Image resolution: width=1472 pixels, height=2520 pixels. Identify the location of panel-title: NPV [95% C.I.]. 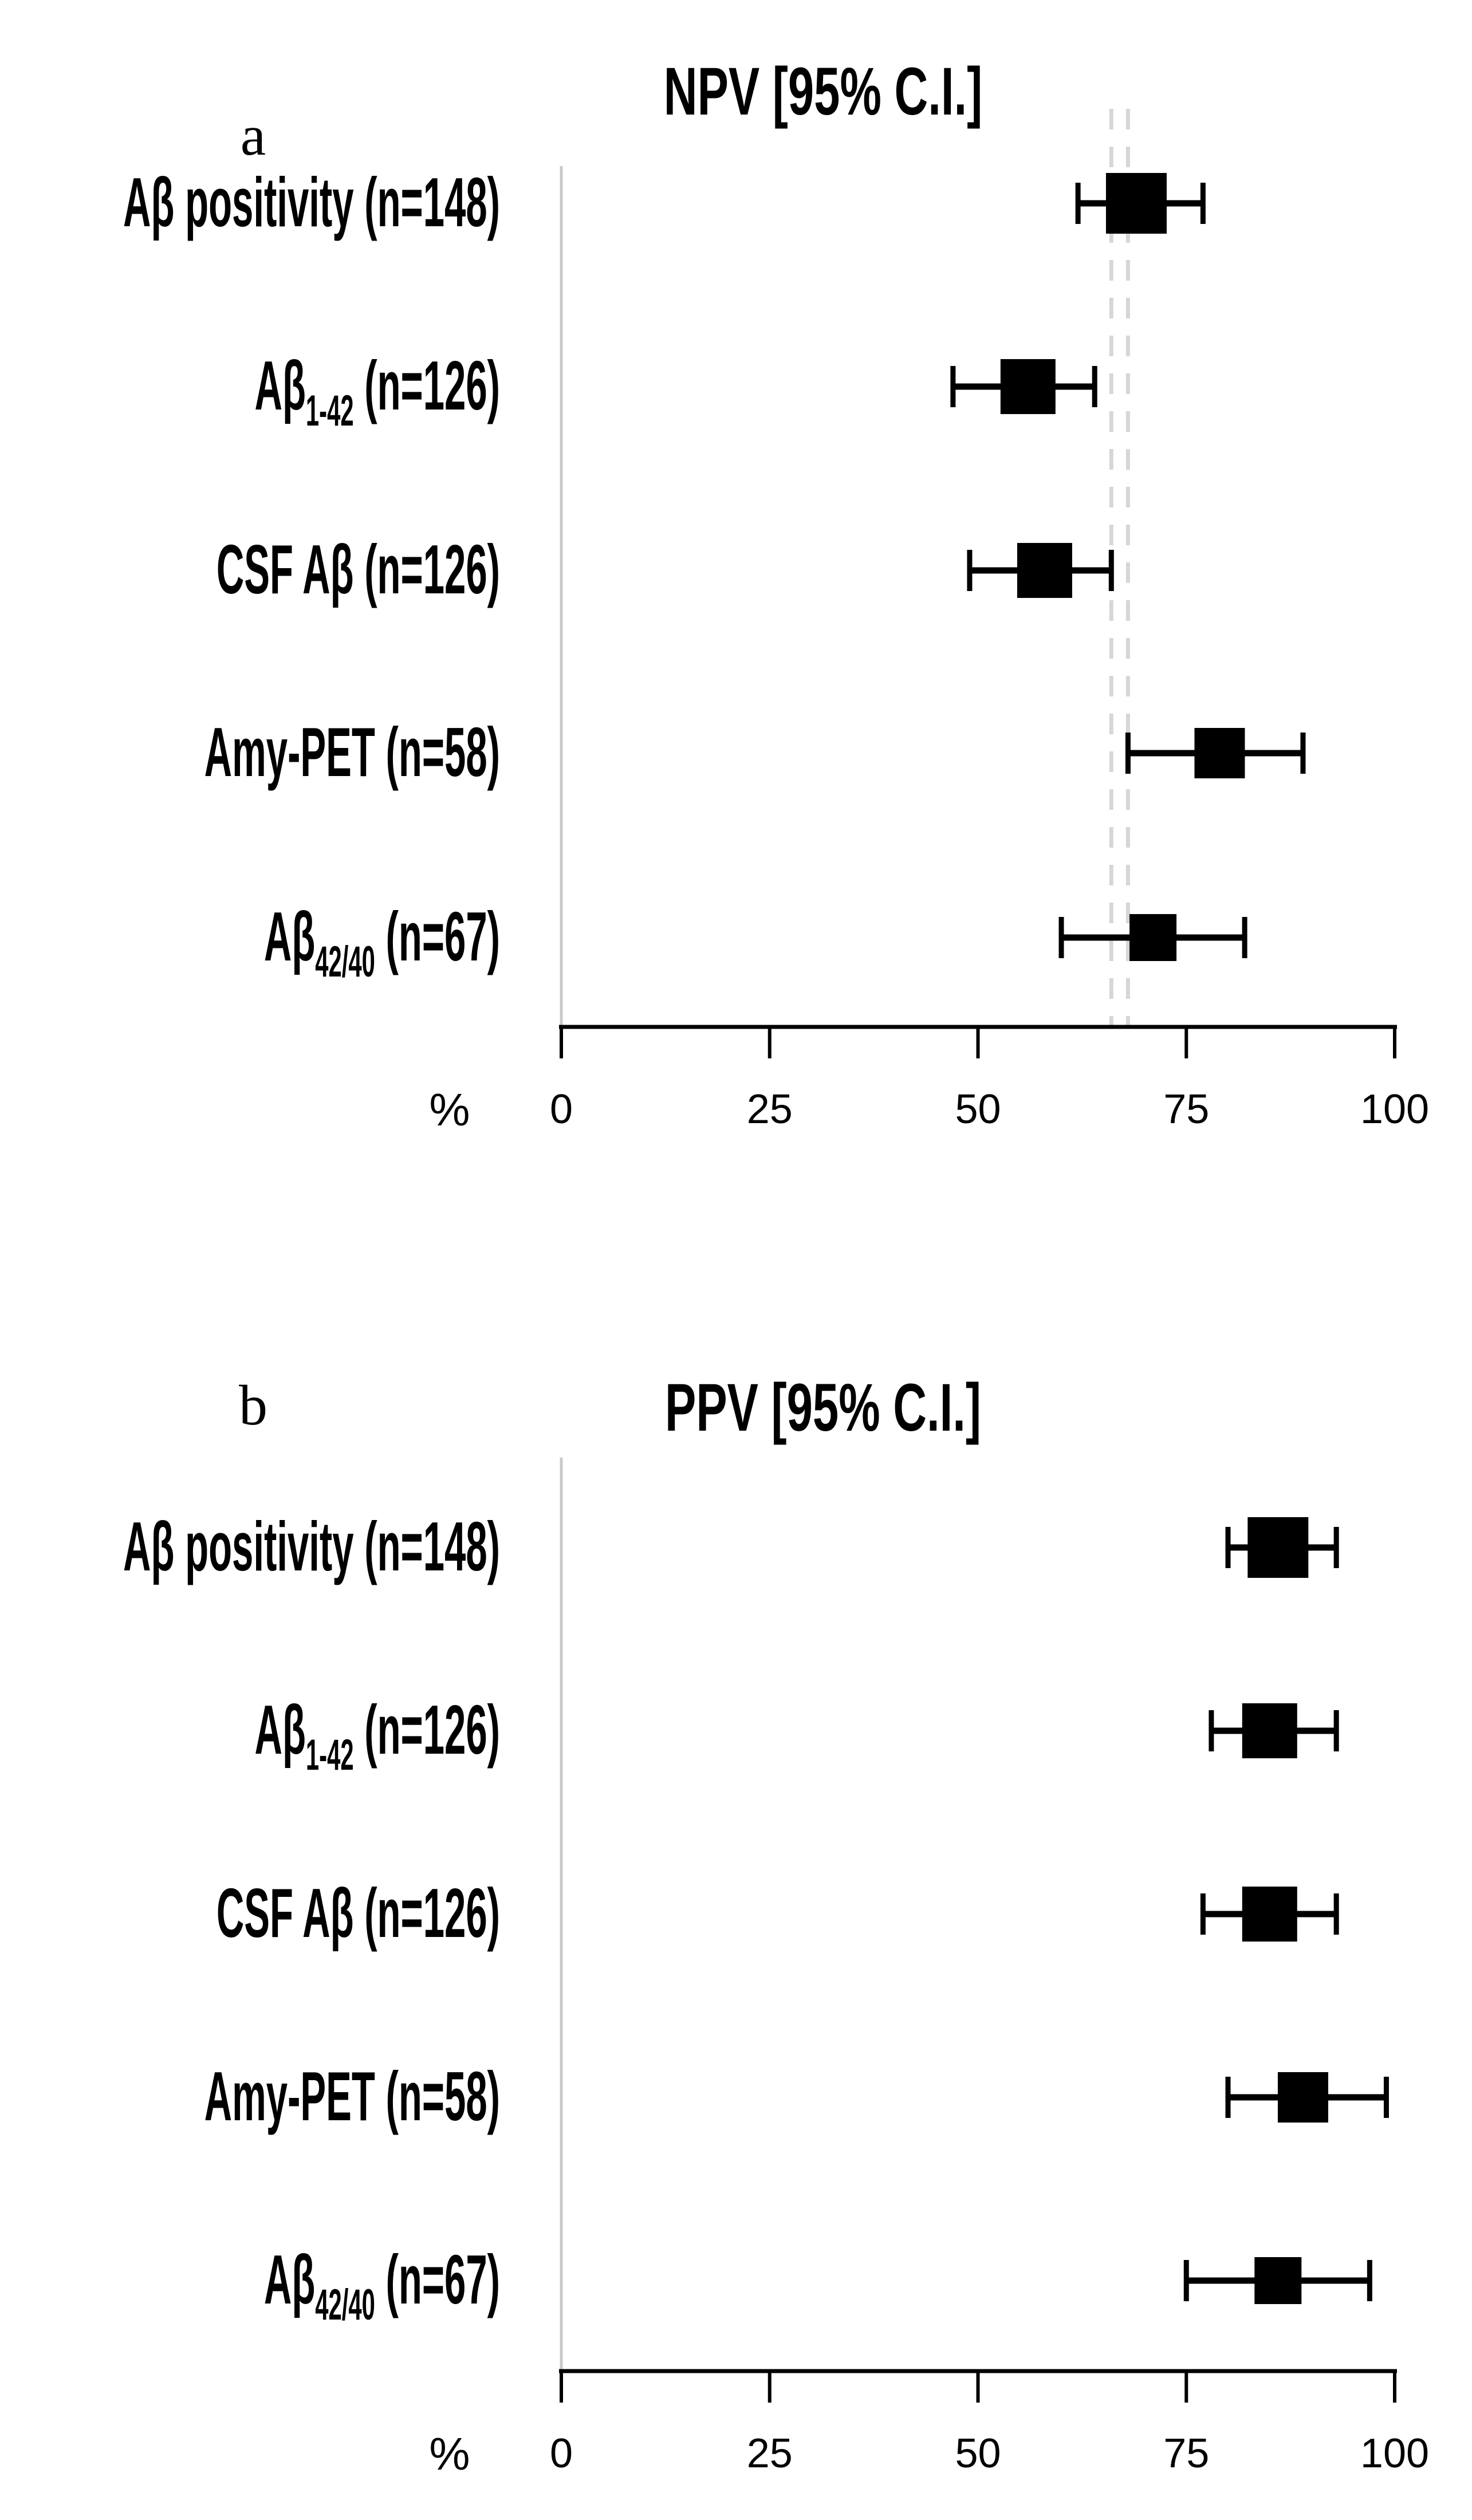
(823, 91).